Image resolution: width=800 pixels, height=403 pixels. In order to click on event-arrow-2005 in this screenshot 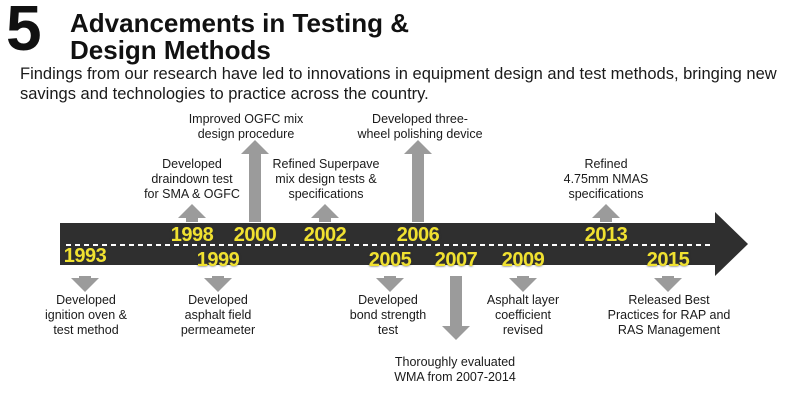, I will do `click(390, 284)`.